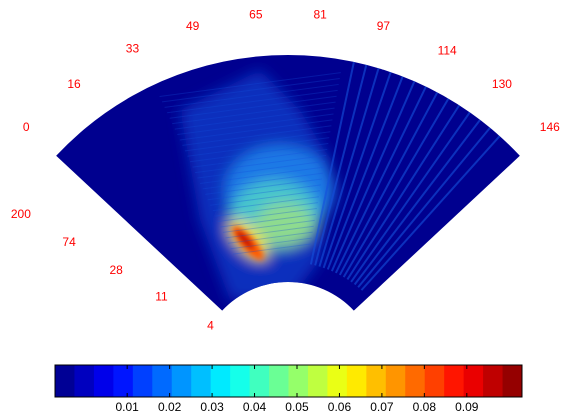 The width and height of the screenshot is (583, 416). Describe the element at coordinates (550, 127) in the screenshot. I see `angle-tick-label: 146` at that location.